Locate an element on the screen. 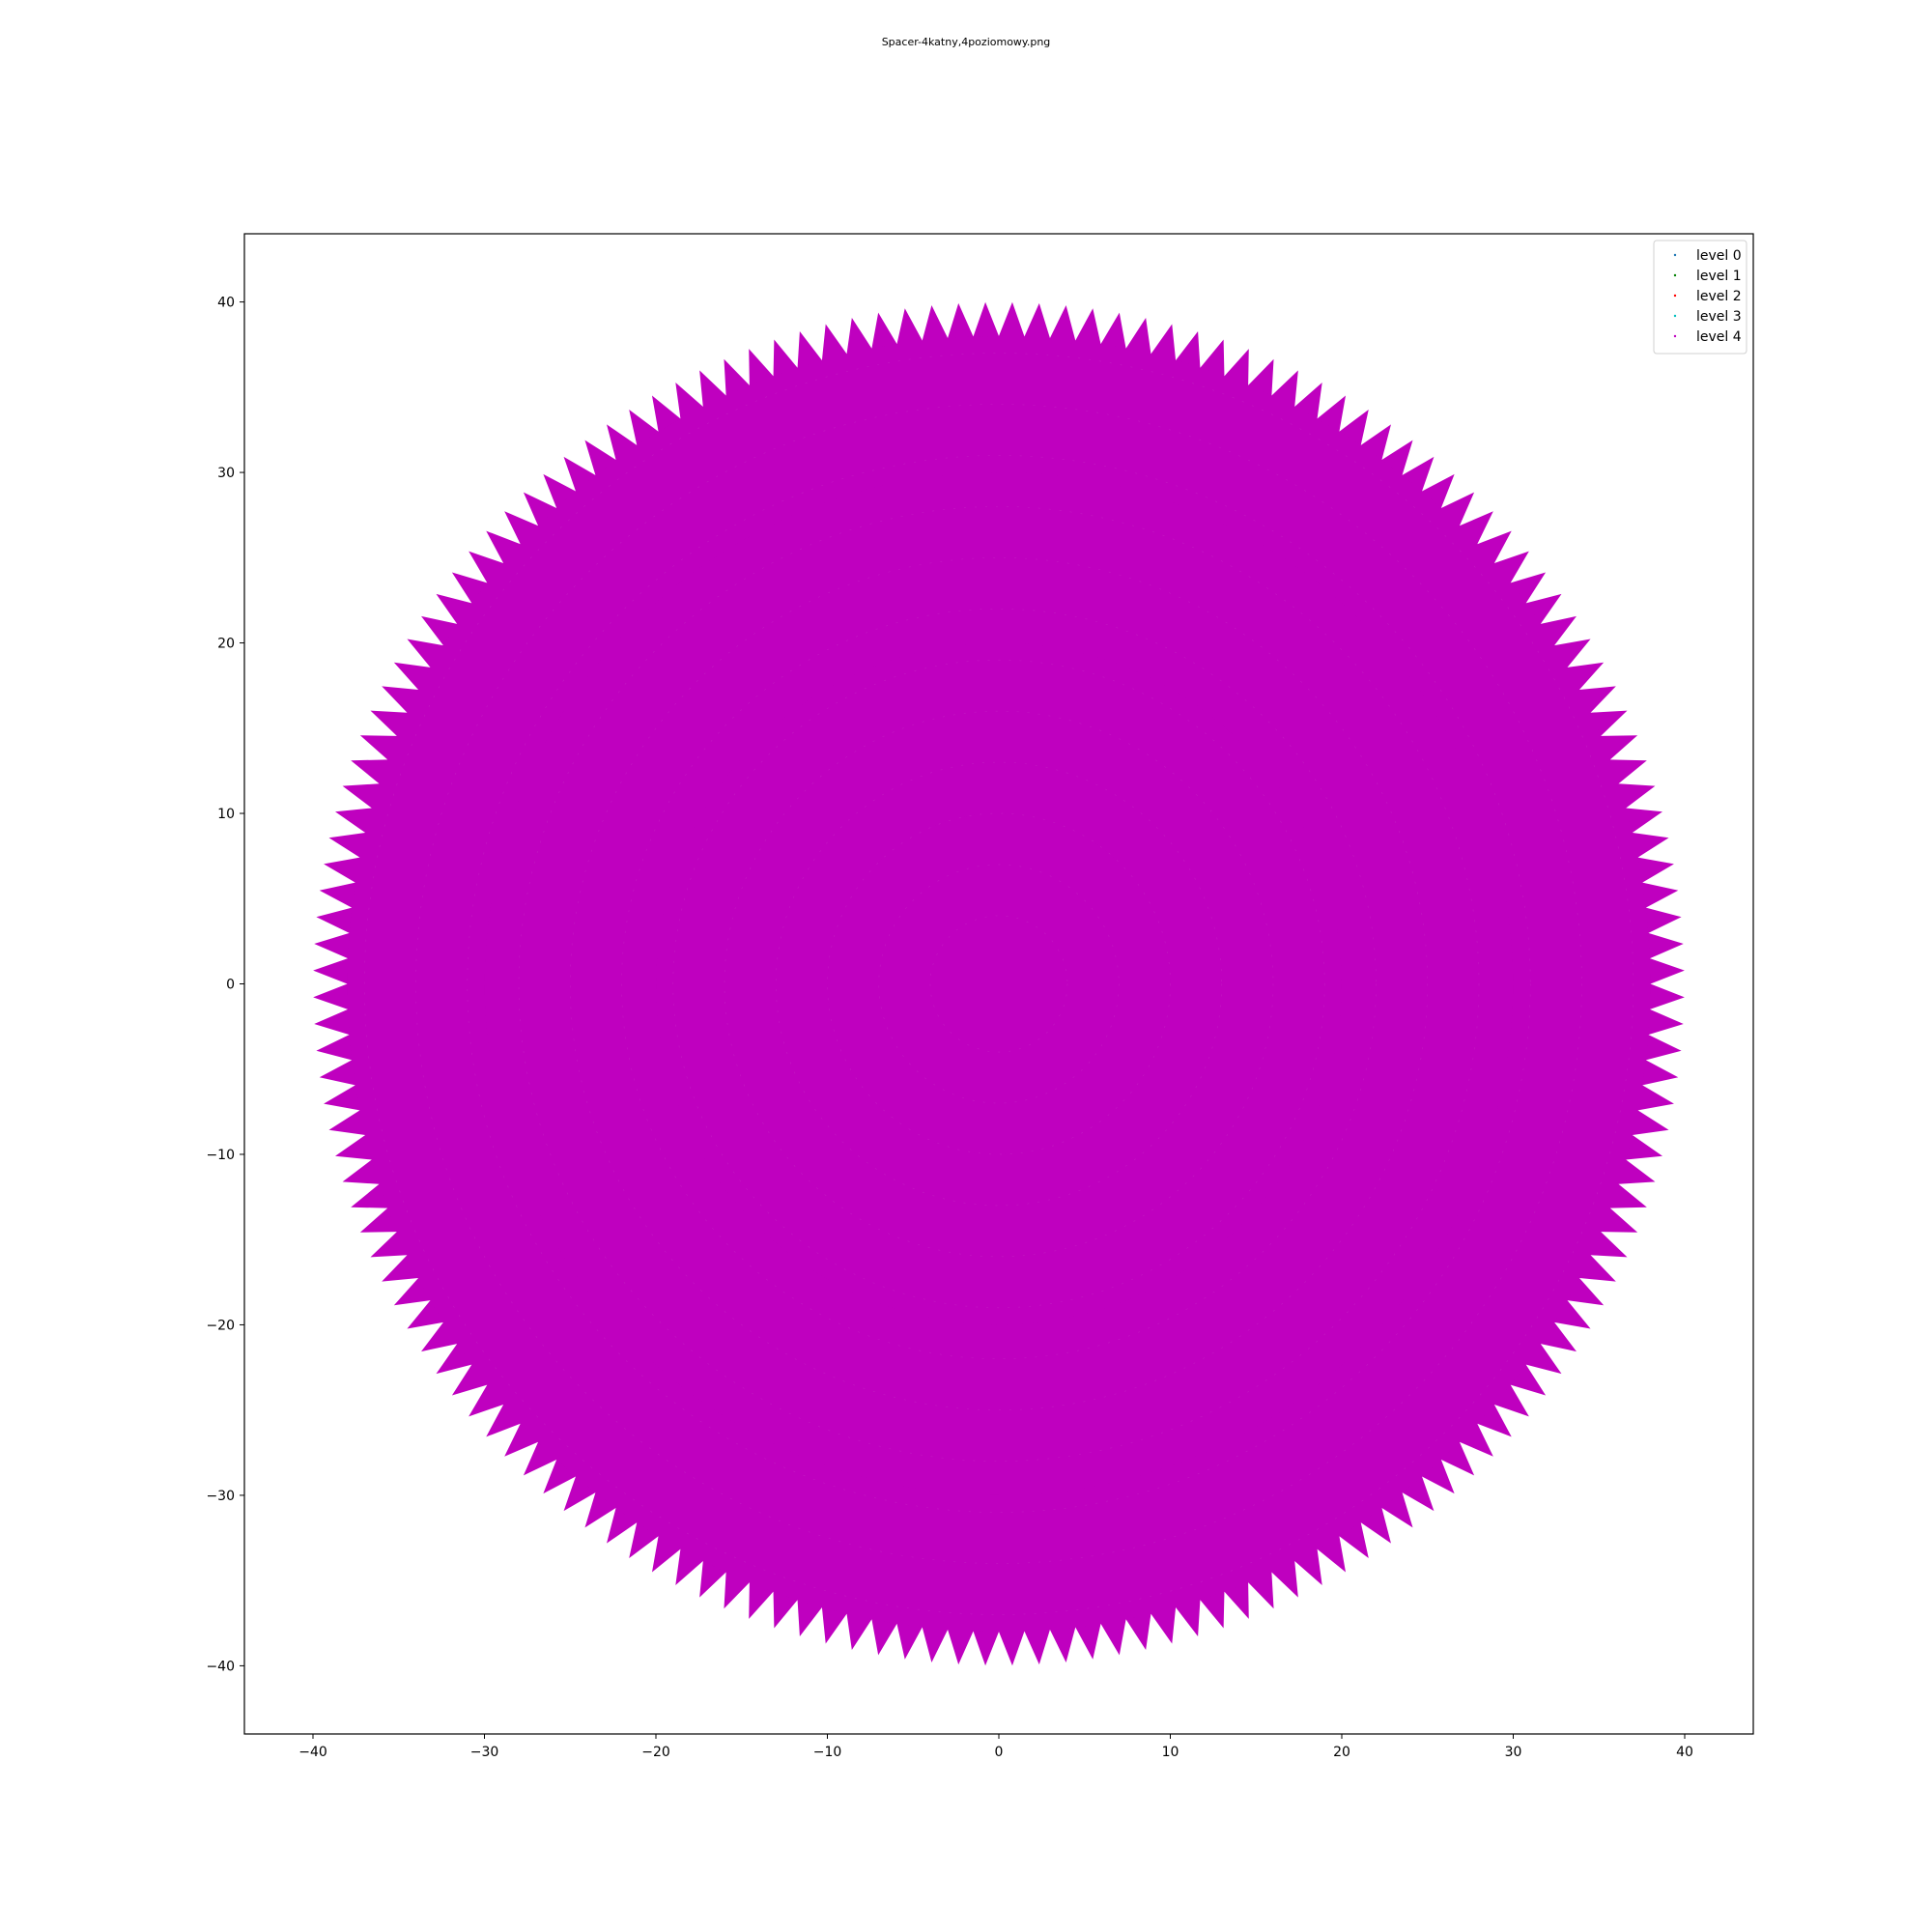  y-axis: −40 −30 −20 −10 0 10 20 30 40 is located at coordinates (225, 985).